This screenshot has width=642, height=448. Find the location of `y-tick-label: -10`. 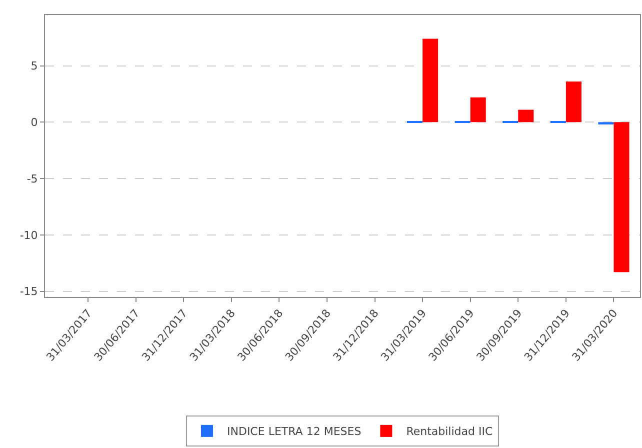

y-tick-label: -10 is located at coordinates (29, 235).